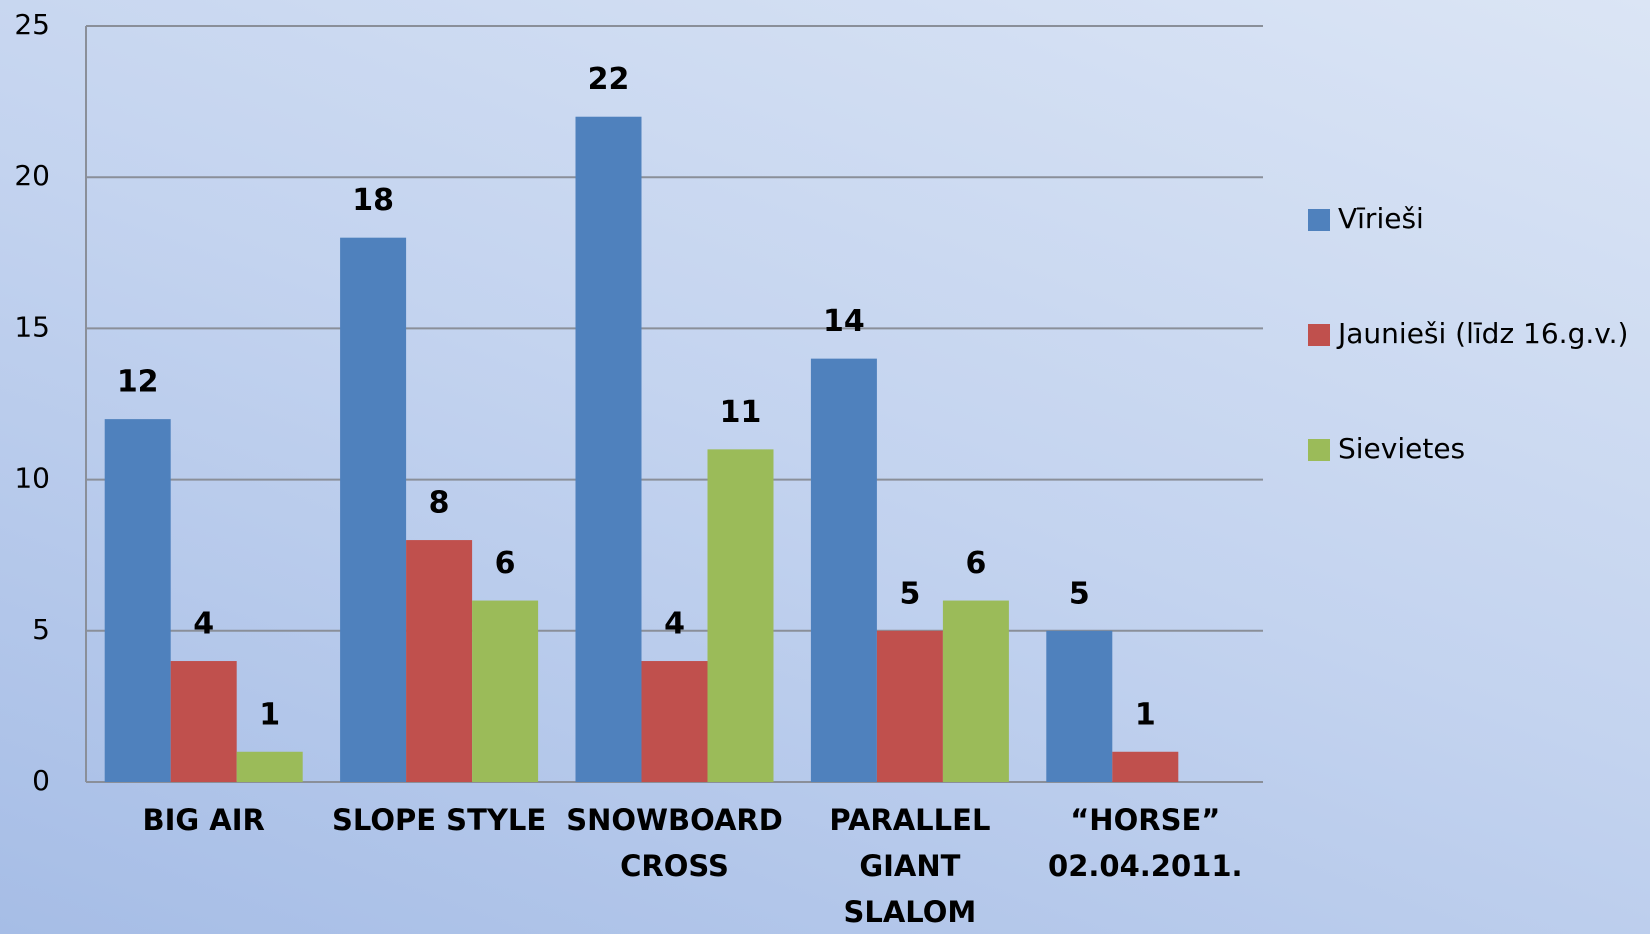  Describe the element at coordinates (910, 866) in the screenshot. I see `x-tick-label: PARALLEL GIANT SLALOM` at that location.